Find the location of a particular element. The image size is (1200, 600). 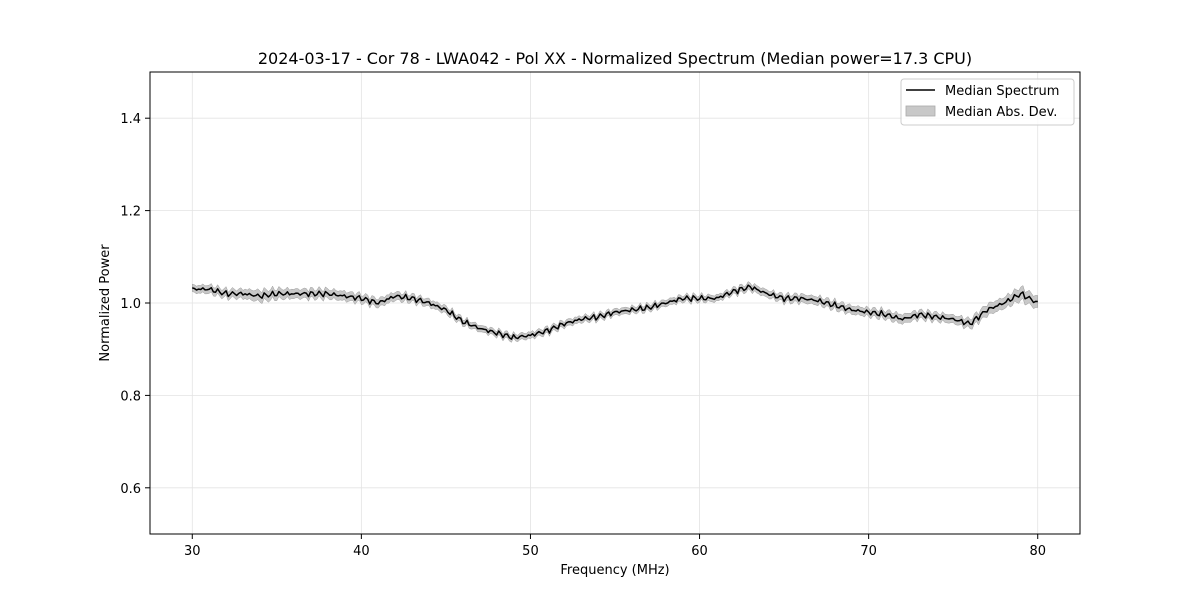

legend-median-abs-dev: Median Abs. Dev. is located at coordinates (1001, 112).